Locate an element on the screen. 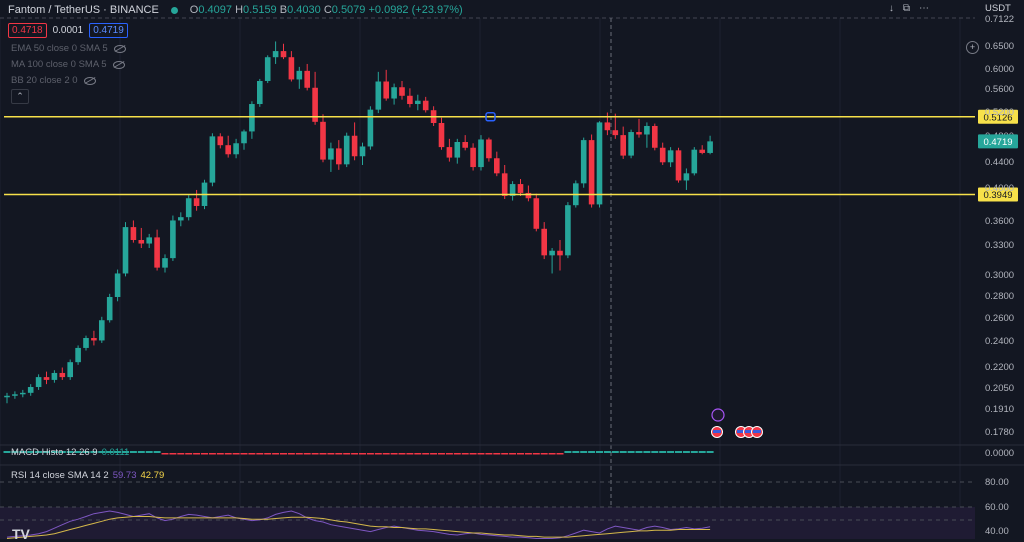  price-tick-label: 0.7122 is located at coordinates (999, 19).